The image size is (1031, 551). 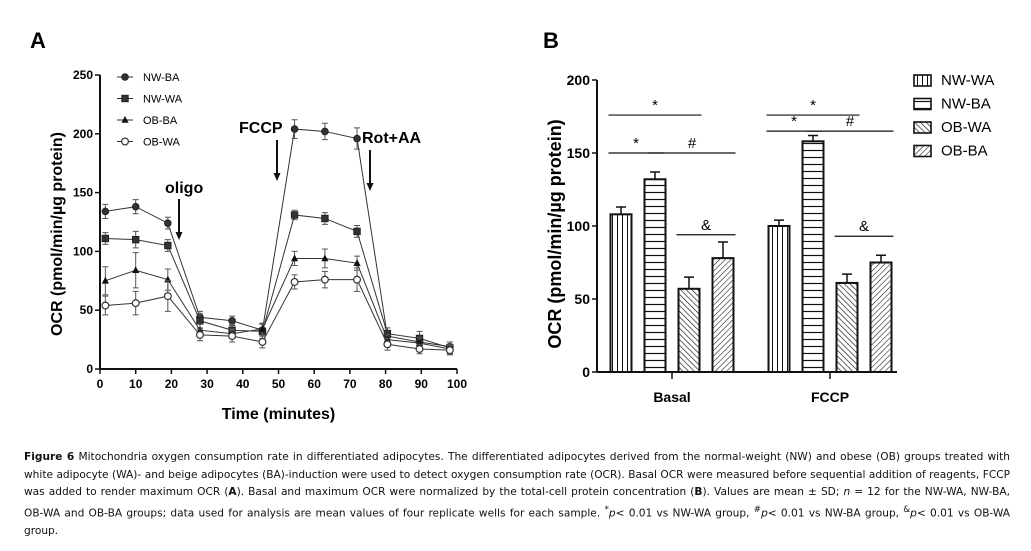 What do you see at coordinates (655, 275) in the screenshot?
I see `bar-nw-ba-basal` at bounding box center [655, 275].